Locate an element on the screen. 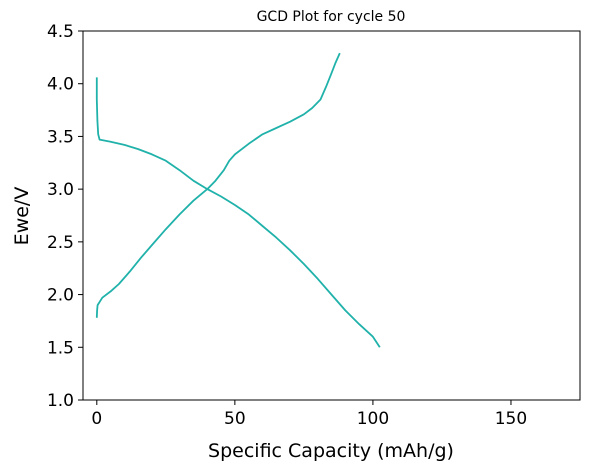 This screenshot has height=471, width=589. y-tick-label: 4.5 is located at coordinates (60, 32).